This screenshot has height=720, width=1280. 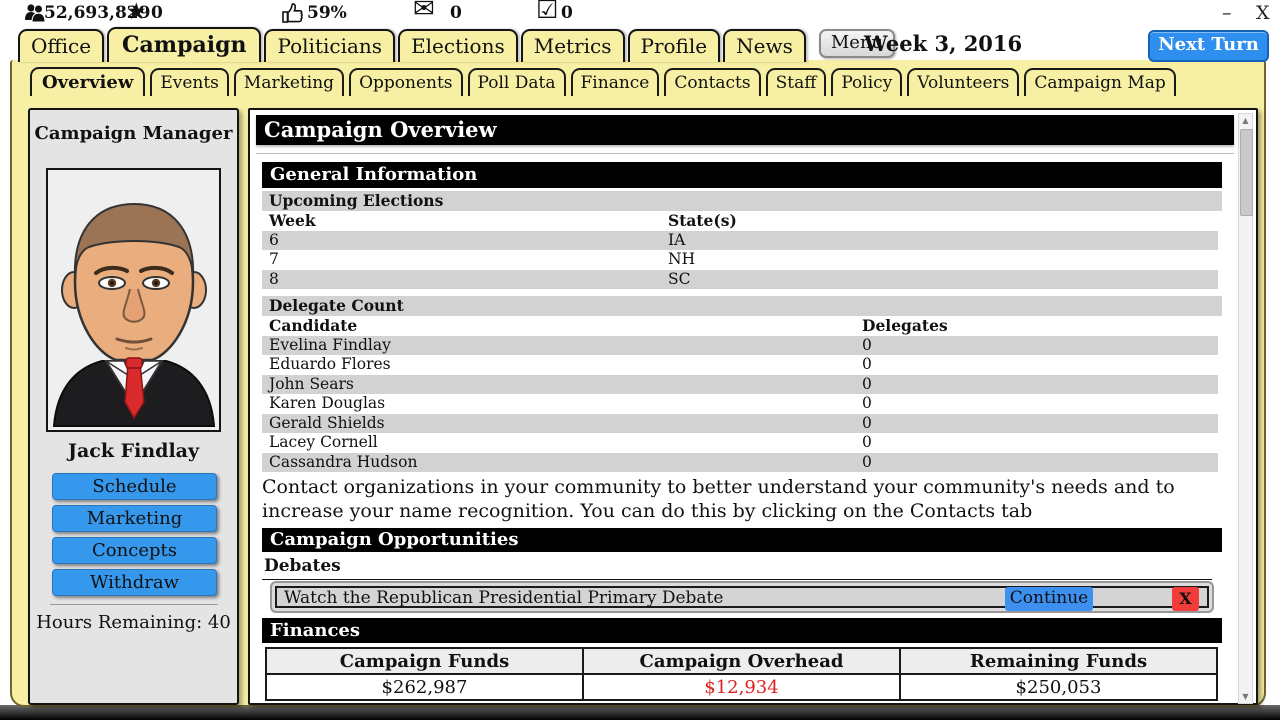 What do you see at coordinates (796, 82) in the screenshot?
I see `subtab-staff: Staff` at bounding box center [796, 82].